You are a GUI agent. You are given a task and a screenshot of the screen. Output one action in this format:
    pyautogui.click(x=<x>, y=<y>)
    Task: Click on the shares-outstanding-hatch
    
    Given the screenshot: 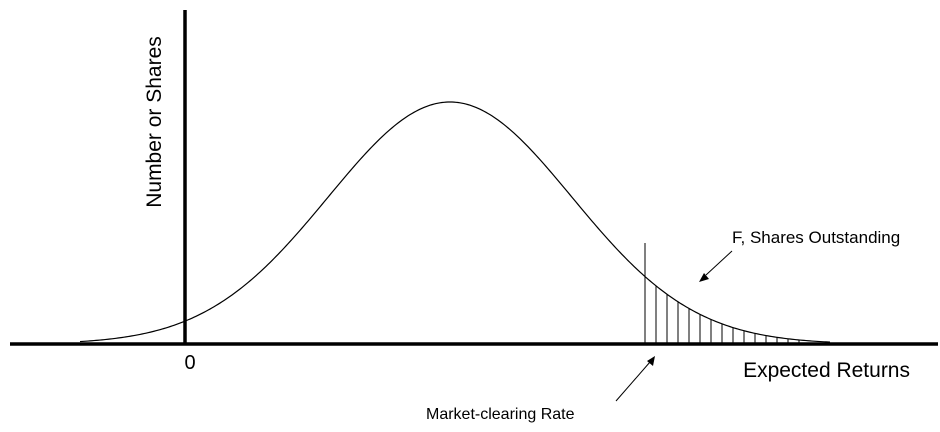 What is the action you would take?
    pyautogui.click(x=722, y=310)
    